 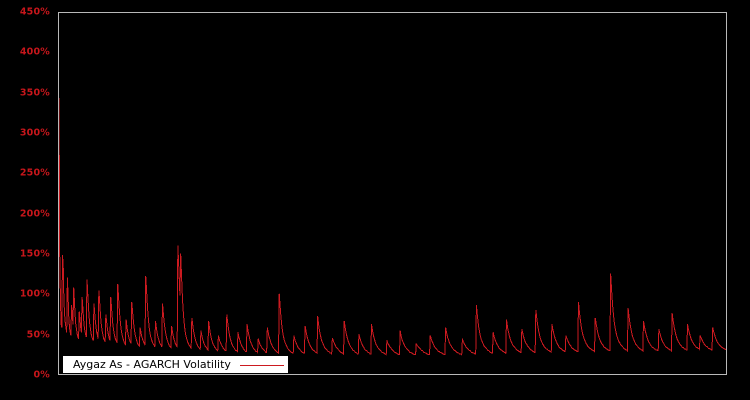 I want to click on y-axis-tick-label: 100%, so click(x=34, y=294).